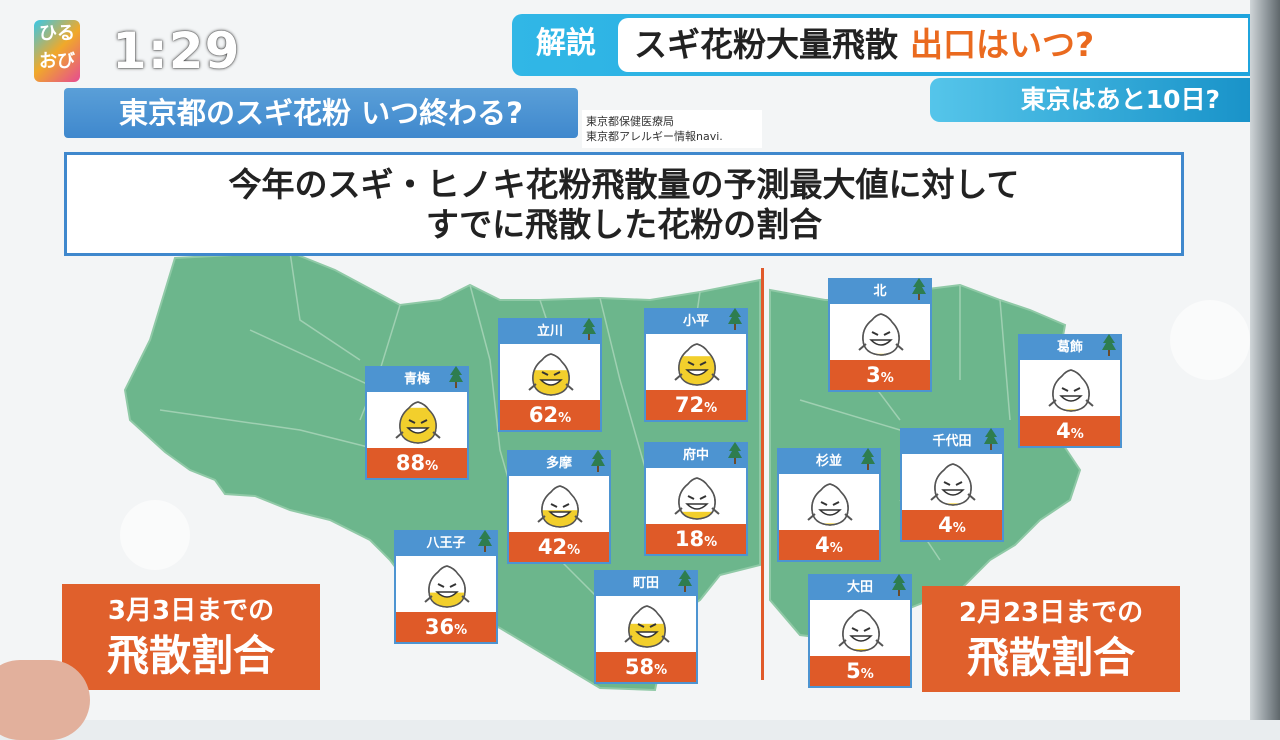 Image resolution: width=1280 pixels, height=740 pixels. I want to click on station-card-tachikawa: 立川 62%, so click(550, 375).